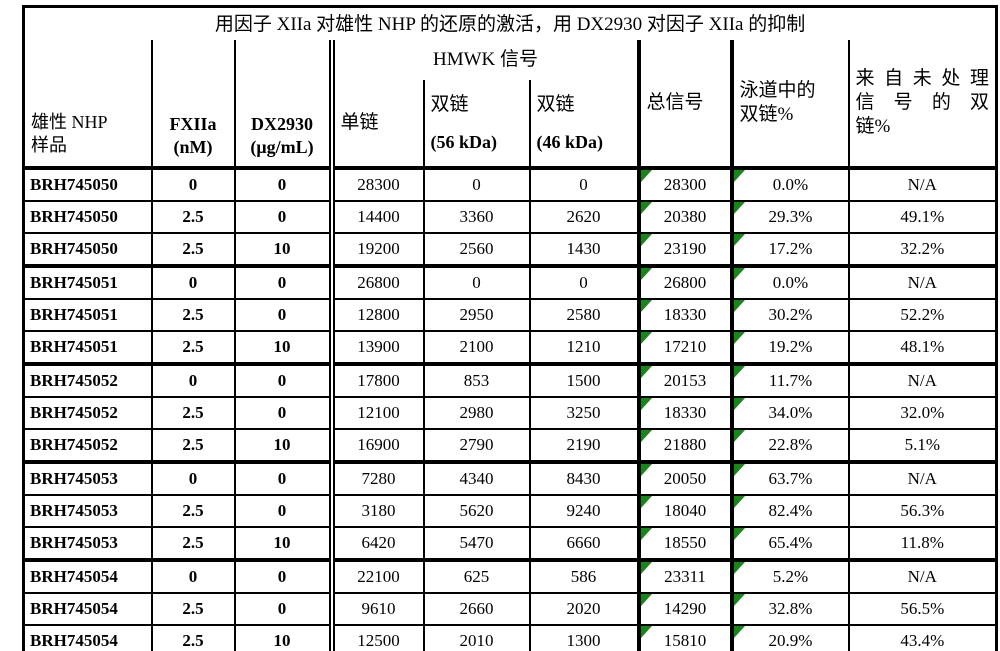 This screenshot has height=651, width=1000. What do you see at coordinates (684, 379) in the screenshot?
I see `cell-total: 20153` at bounding box center [684, 379].